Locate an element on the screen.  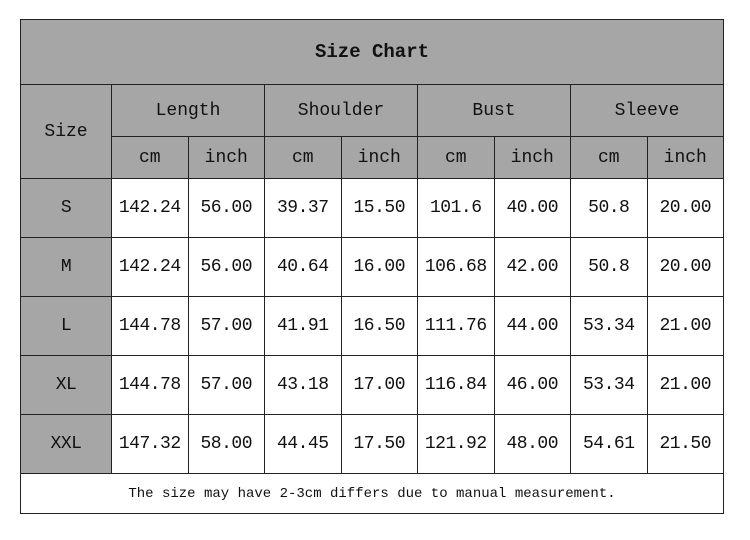
measurement-cell: 16.50 is located at coordinates (379, 326).